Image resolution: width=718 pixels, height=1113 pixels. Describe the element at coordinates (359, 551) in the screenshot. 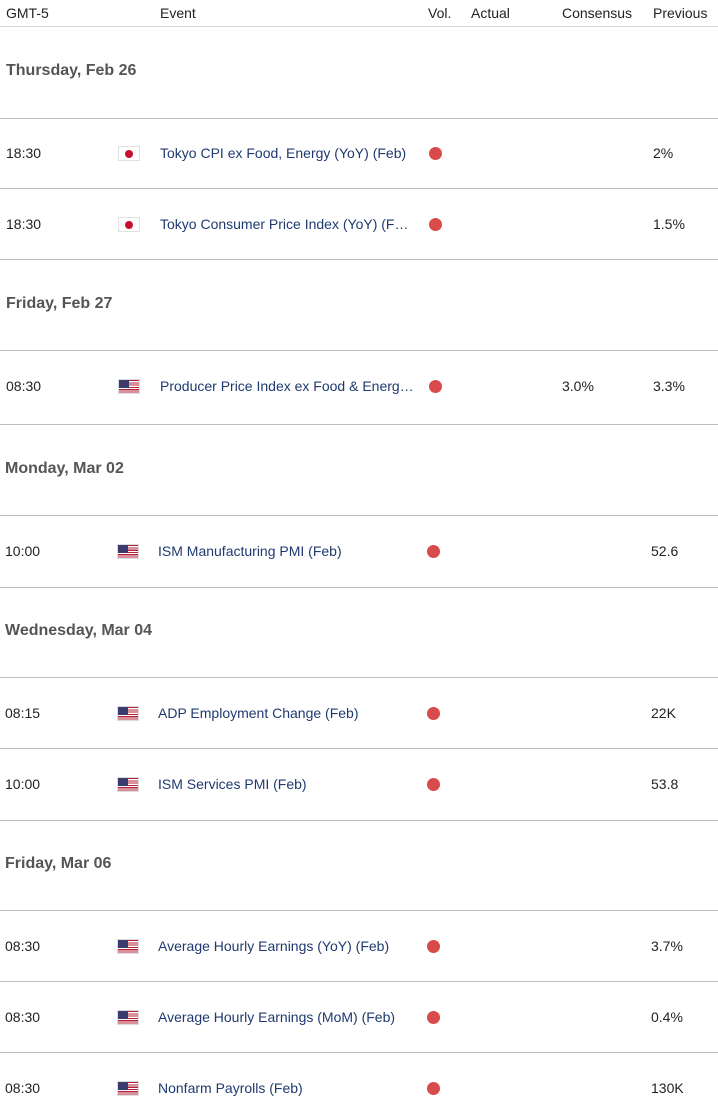

I see `table-row: 10:00 ISM Manufacturing PMI (Feb) 52.6` at that location.